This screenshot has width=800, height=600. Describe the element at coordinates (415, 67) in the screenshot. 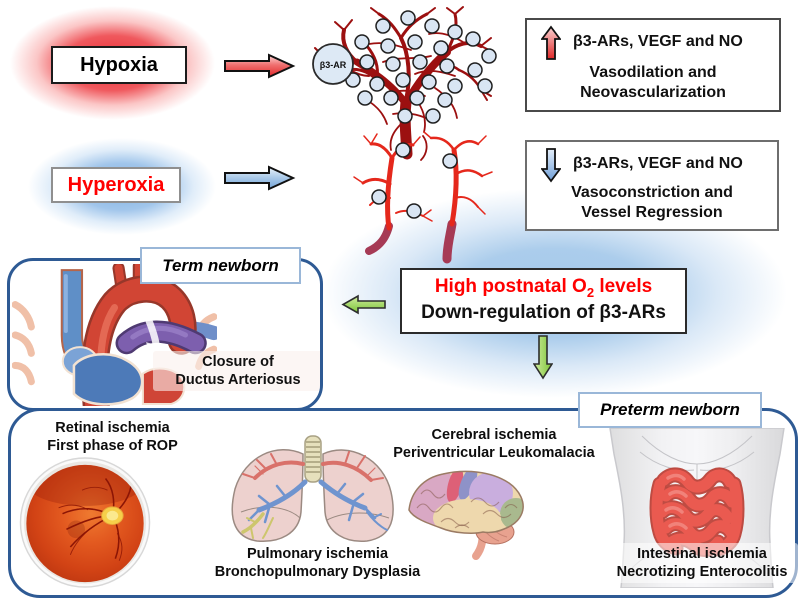

I see `beta3-receptor-dots` at that location.